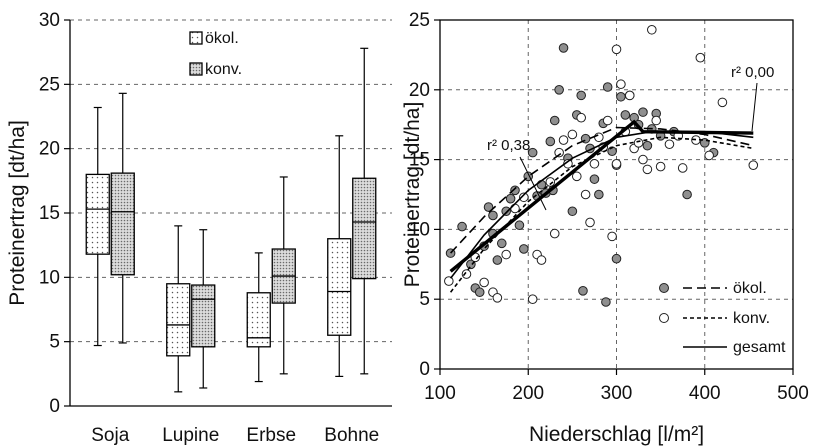 The image size is (819, 446). What do you see at coordinates (528, 393) in the screenshot?
I see `x-tick-label: 200` at bounding box center [528, 393].